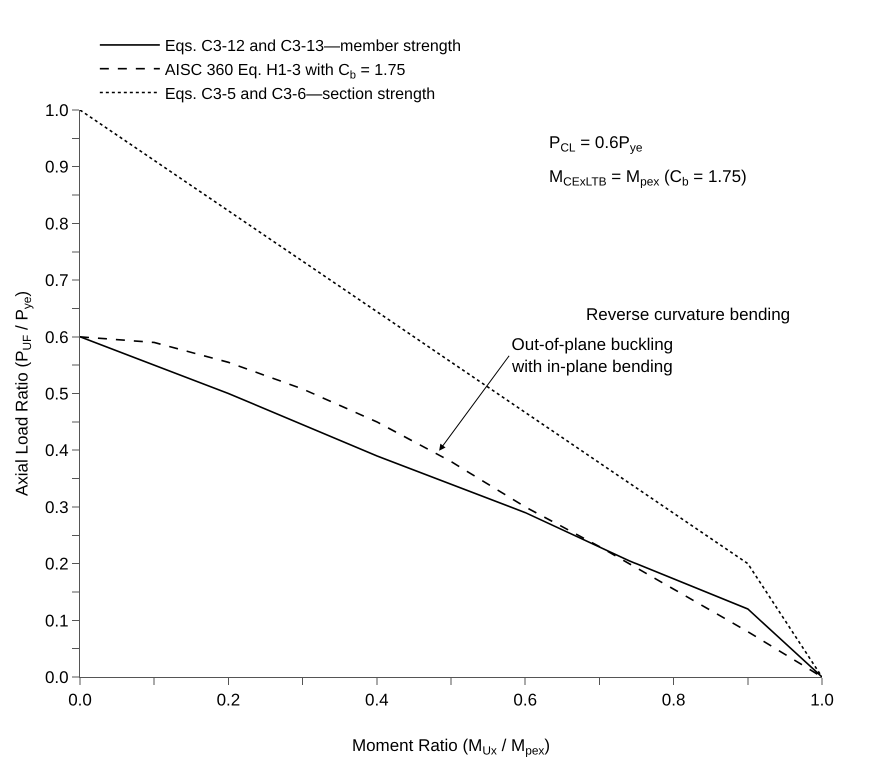 This screenshot has width=872, height=767. I want to click on x-tick-label: 0.6, so click(525, 700).